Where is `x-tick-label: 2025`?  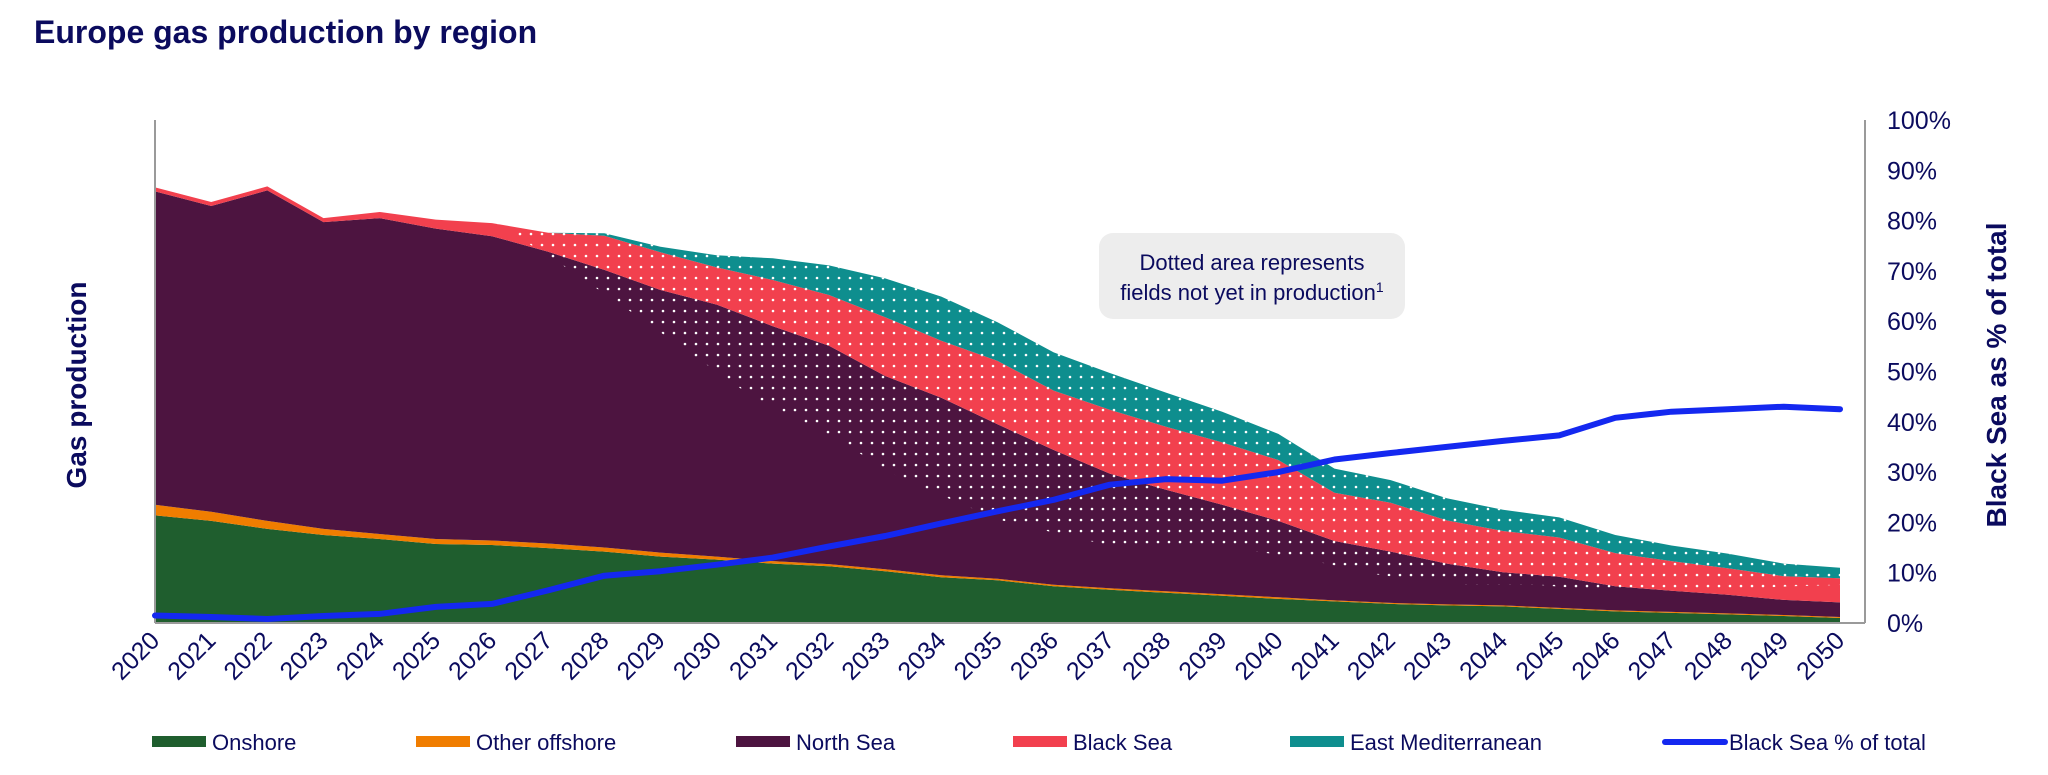 x-tick-label: 2025 is located at coordinates (416, 655).